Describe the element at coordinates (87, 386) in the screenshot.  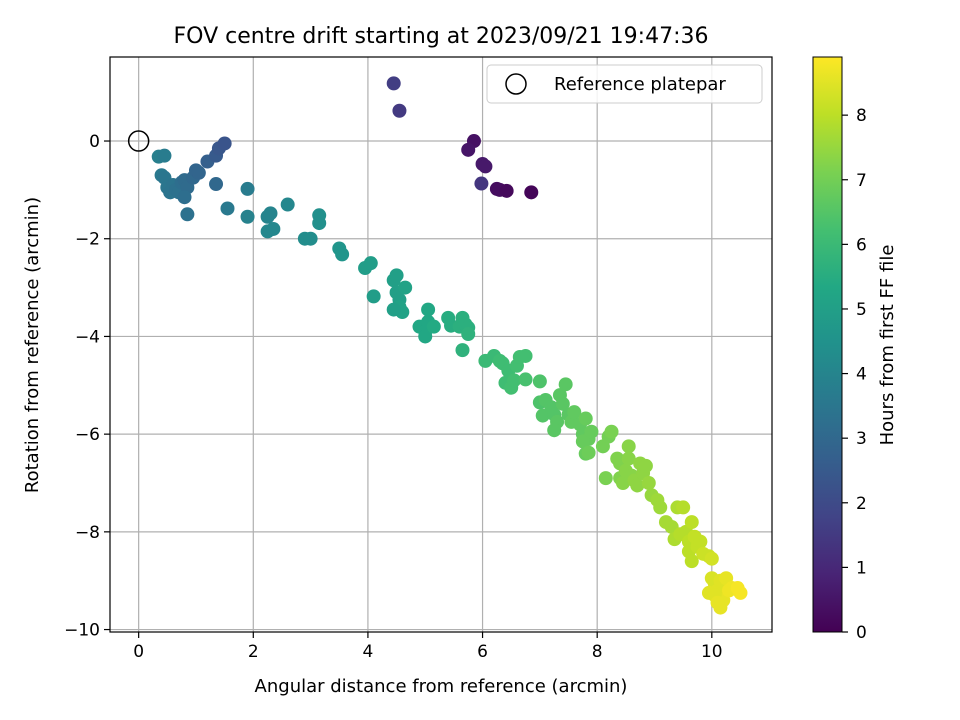
I see `y-axis-ticks: 0 −2 −4 −6 −8 −10` at that location.